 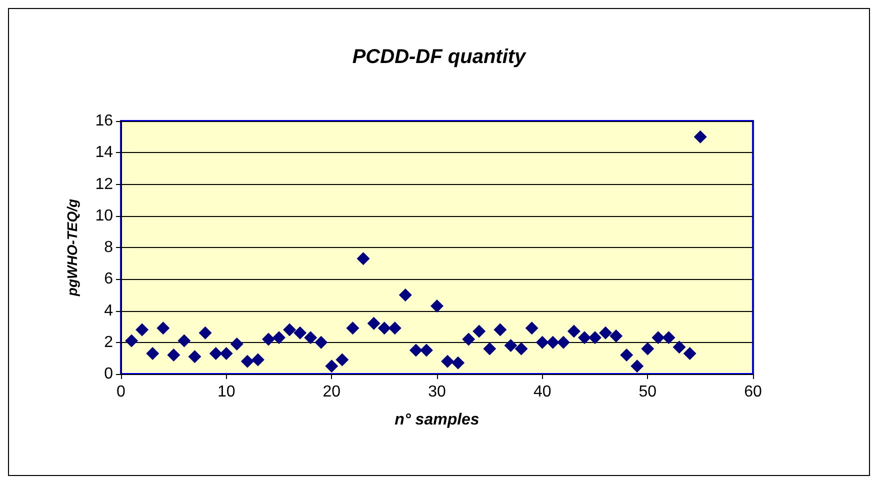 What do you see at coordinates (109, 342) in the screenshot?
I see `y-tick-label: 2` at bounding box center [109, 342].